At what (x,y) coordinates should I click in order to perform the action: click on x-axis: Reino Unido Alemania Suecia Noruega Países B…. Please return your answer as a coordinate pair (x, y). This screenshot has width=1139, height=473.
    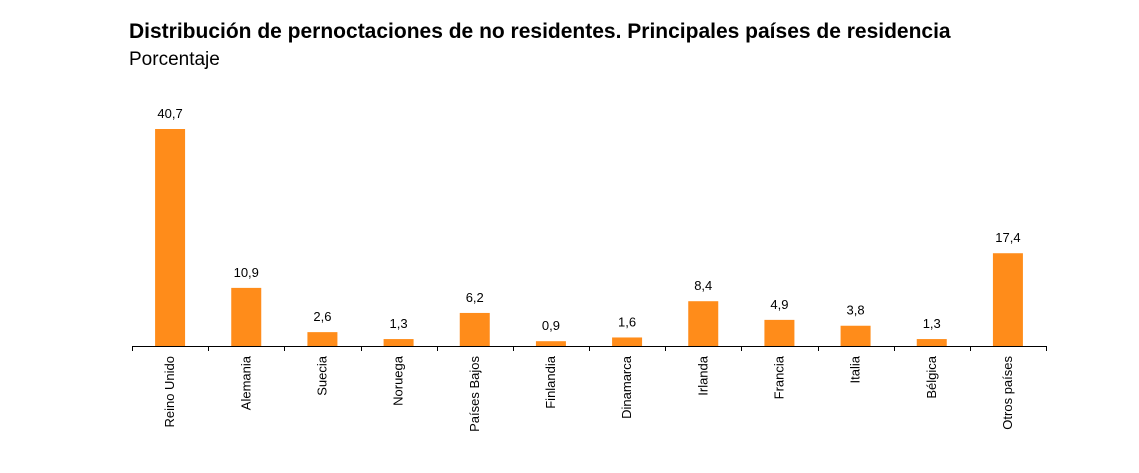
    Looking at the image, I should click on (589, 389).